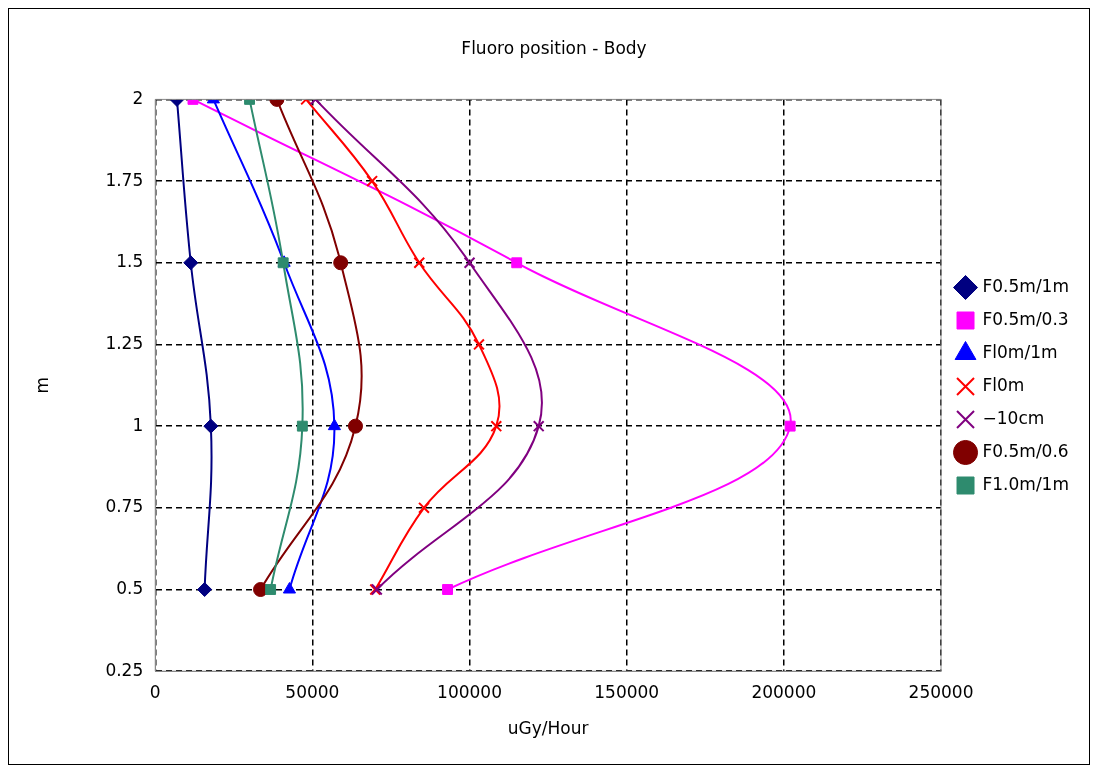  I want to click on y-axis-title: m, so click(41, 385).